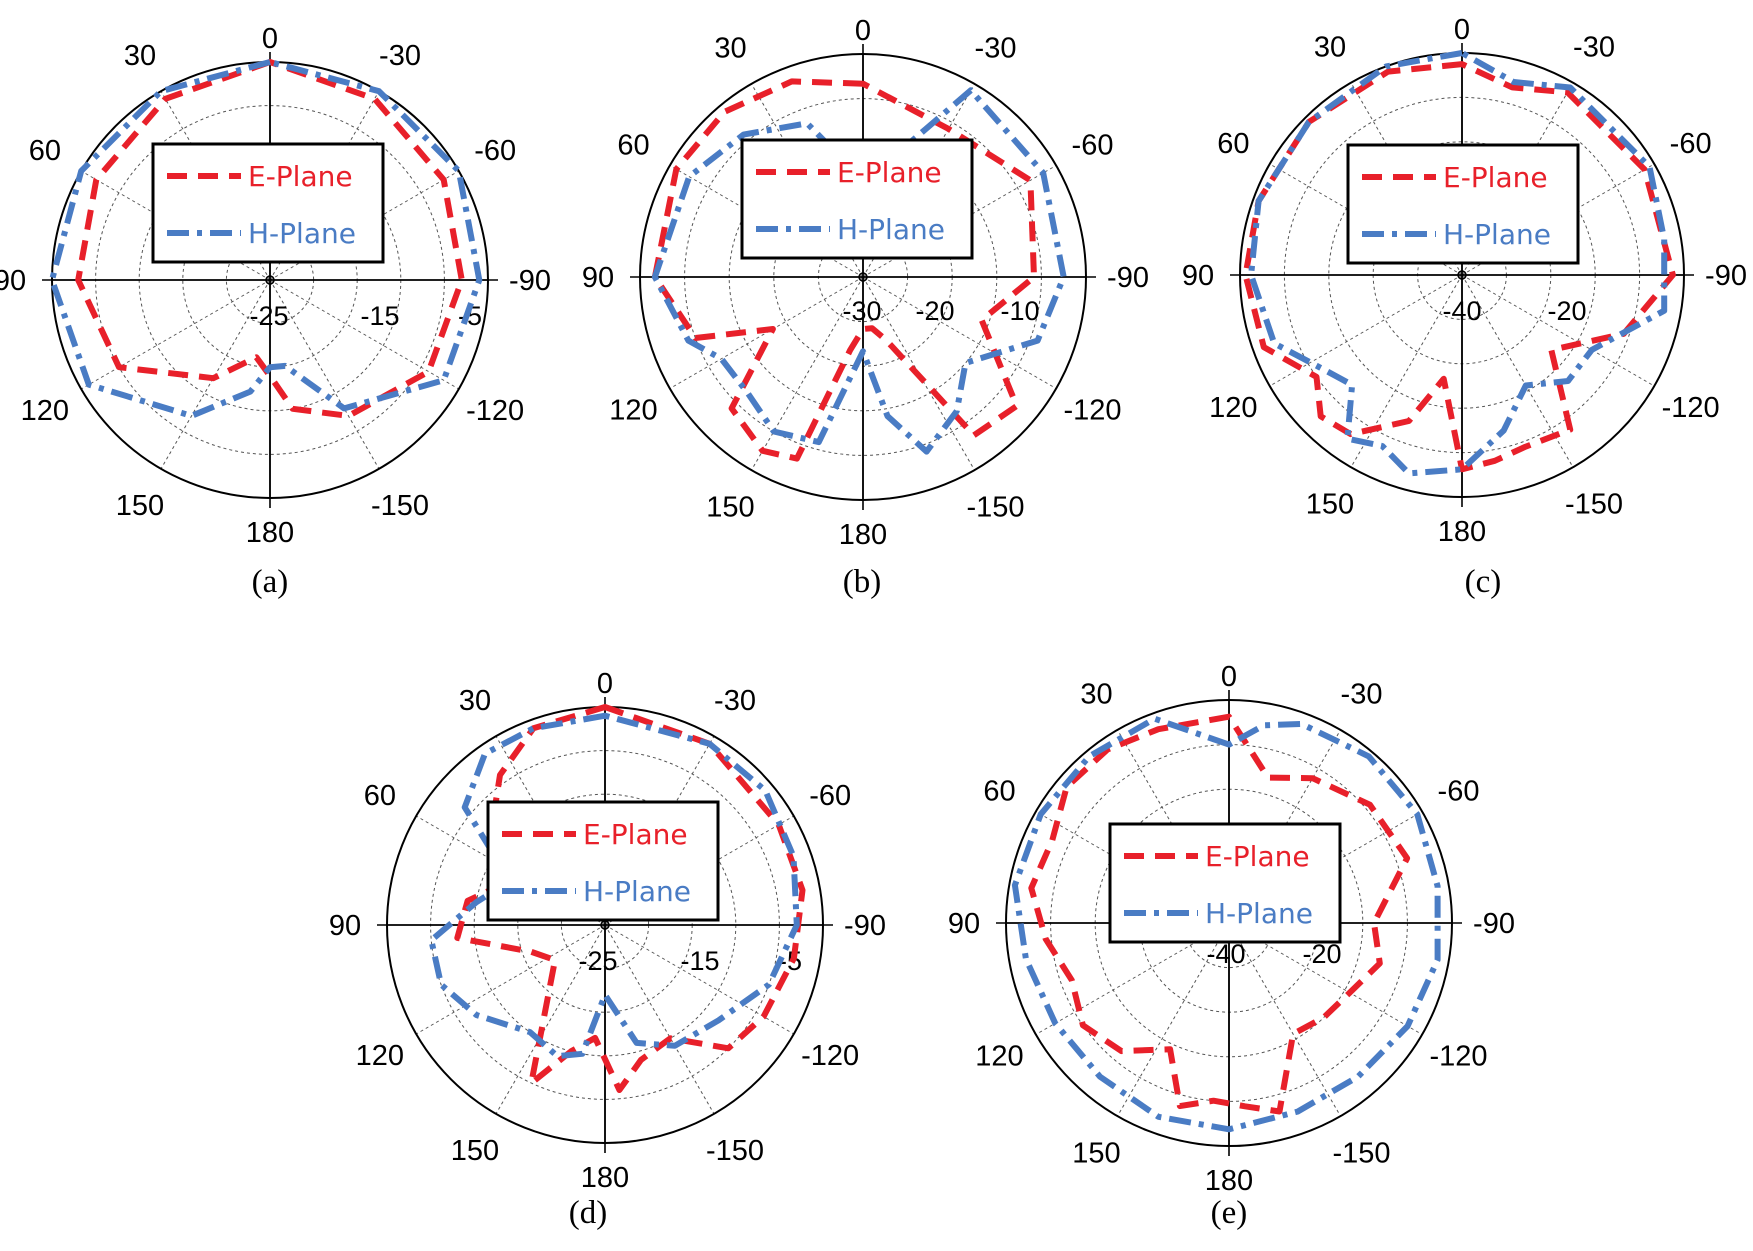 This screenshot has width=1753, height=1251. Describe the element at coordinates (270, 582) in the screenshot. I see `panel-caption: (a)` at that location.